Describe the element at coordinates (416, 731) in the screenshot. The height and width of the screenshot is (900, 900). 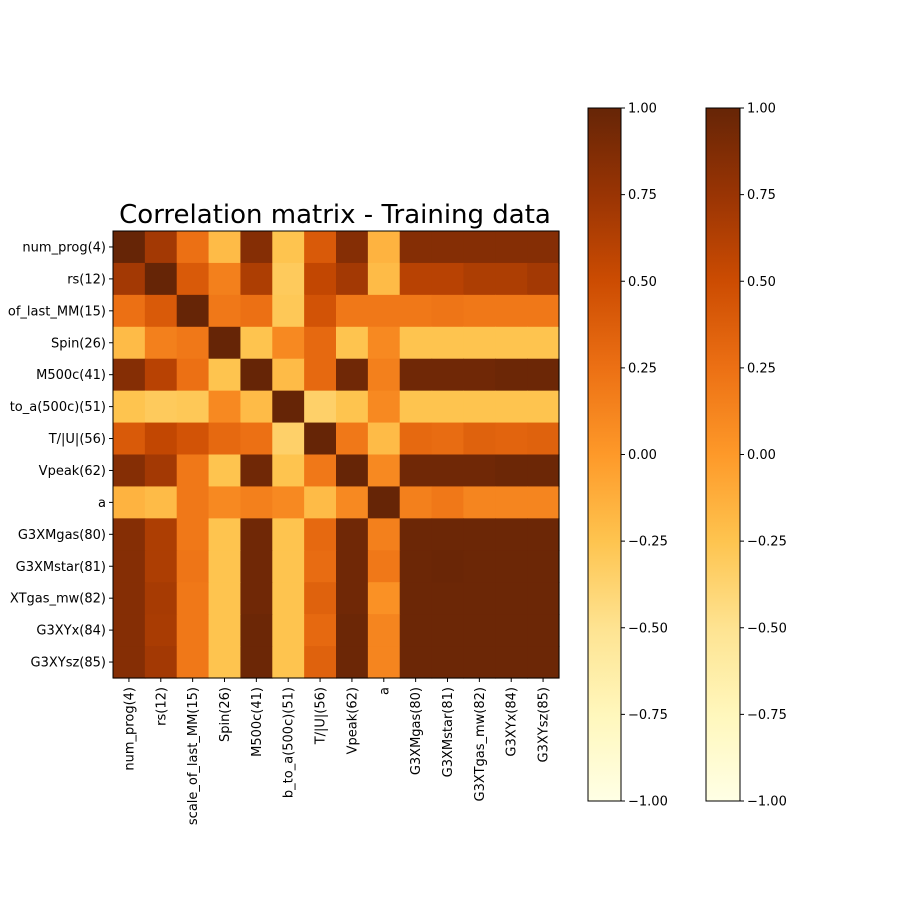
I see `column-label: G3XMgas(80)` at that location.